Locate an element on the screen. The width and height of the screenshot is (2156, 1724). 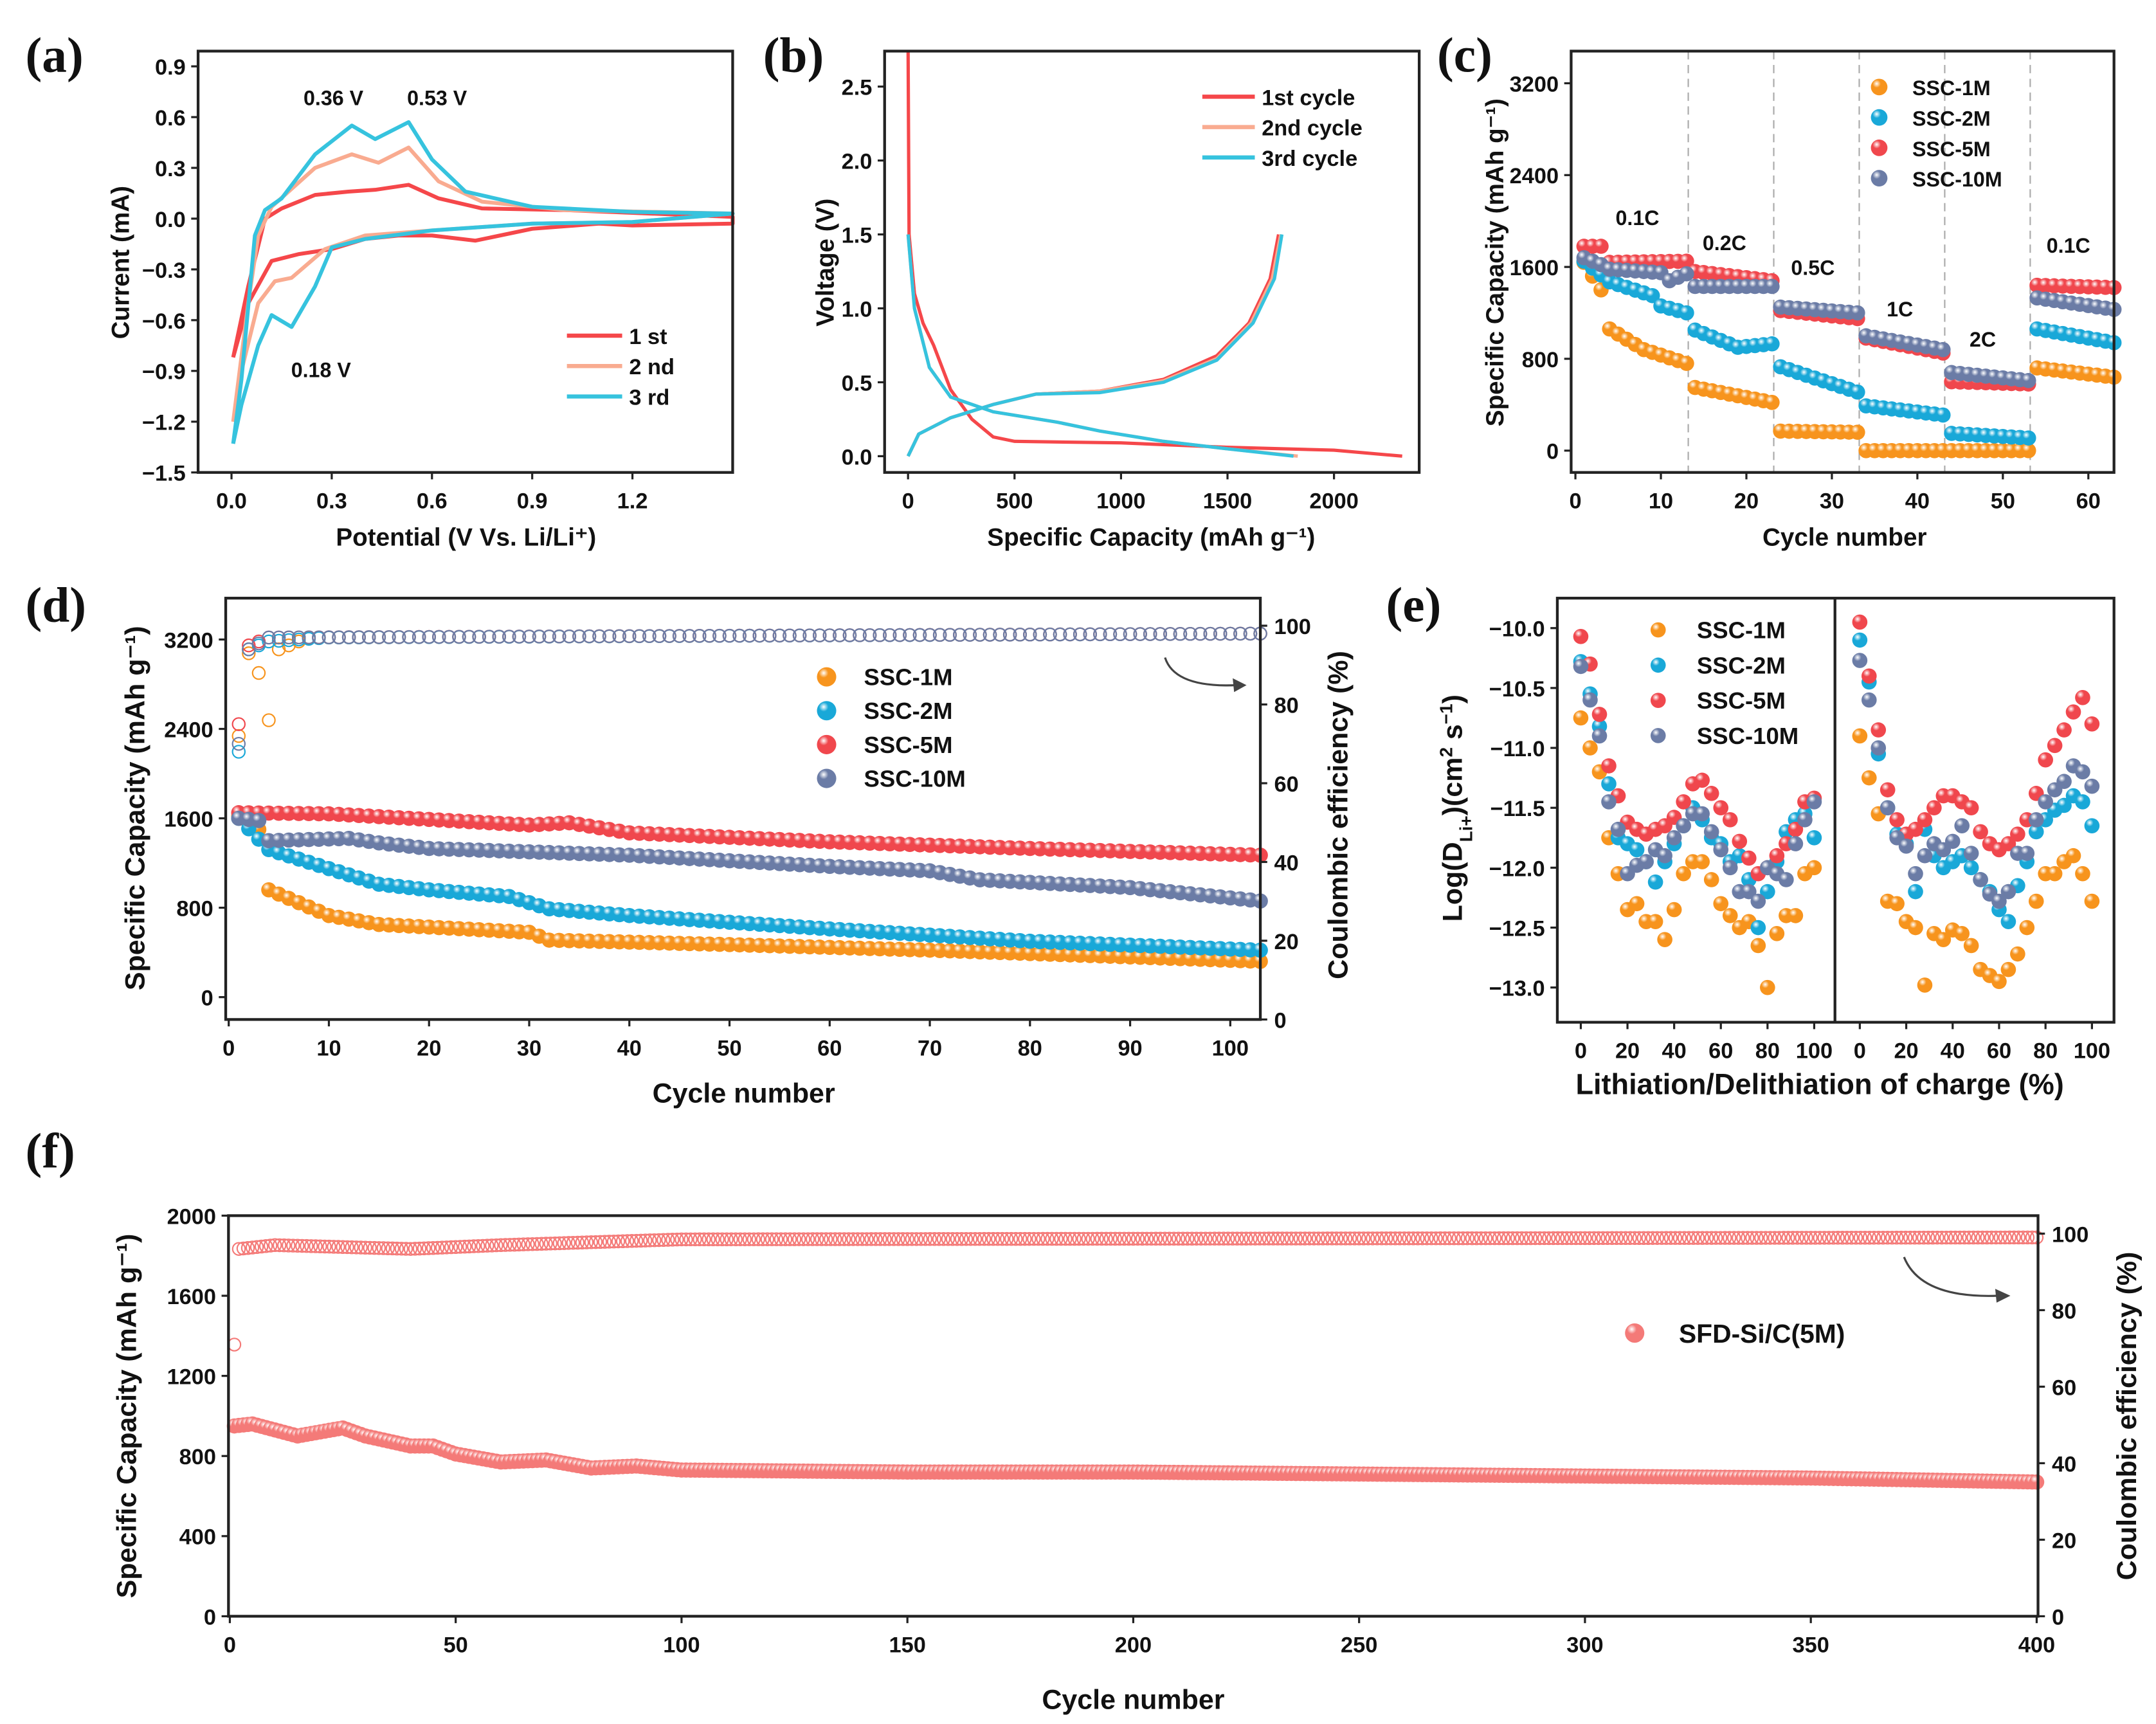
y-tick-label: 1600 is located at coordinates (188, 819).